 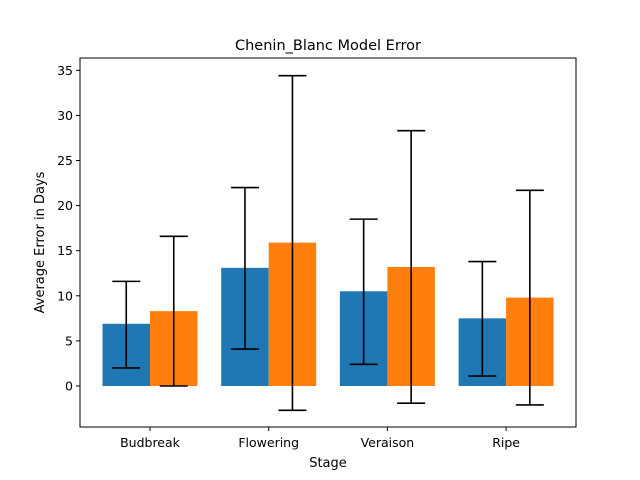 I want to click on y-tick-label: 15, so click(x=65, y=250).